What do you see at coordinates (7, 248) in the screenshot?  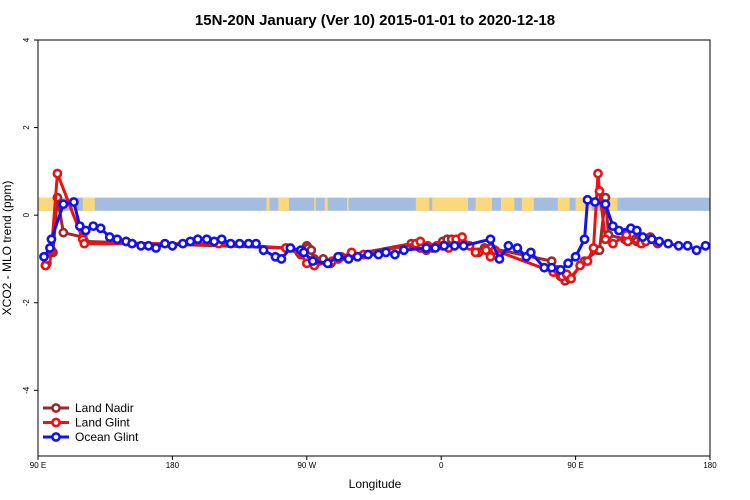 I see `y-axis-label: XCO2 - MLO trend (ppm)` at bounding box center [7, 248].